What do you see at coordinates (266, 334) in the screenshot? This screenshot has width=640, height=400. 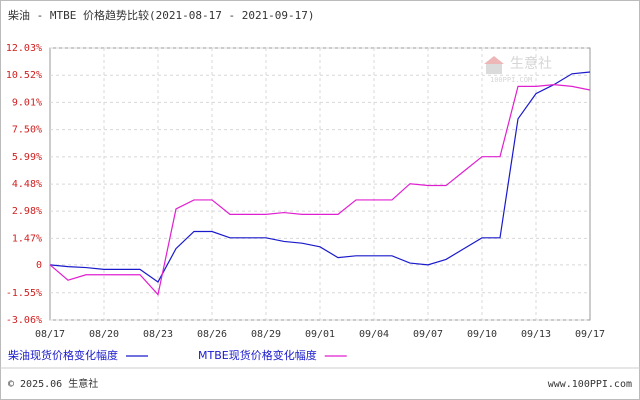 I see `x-tick-label: 08/29` at bounding box center [266, 334].